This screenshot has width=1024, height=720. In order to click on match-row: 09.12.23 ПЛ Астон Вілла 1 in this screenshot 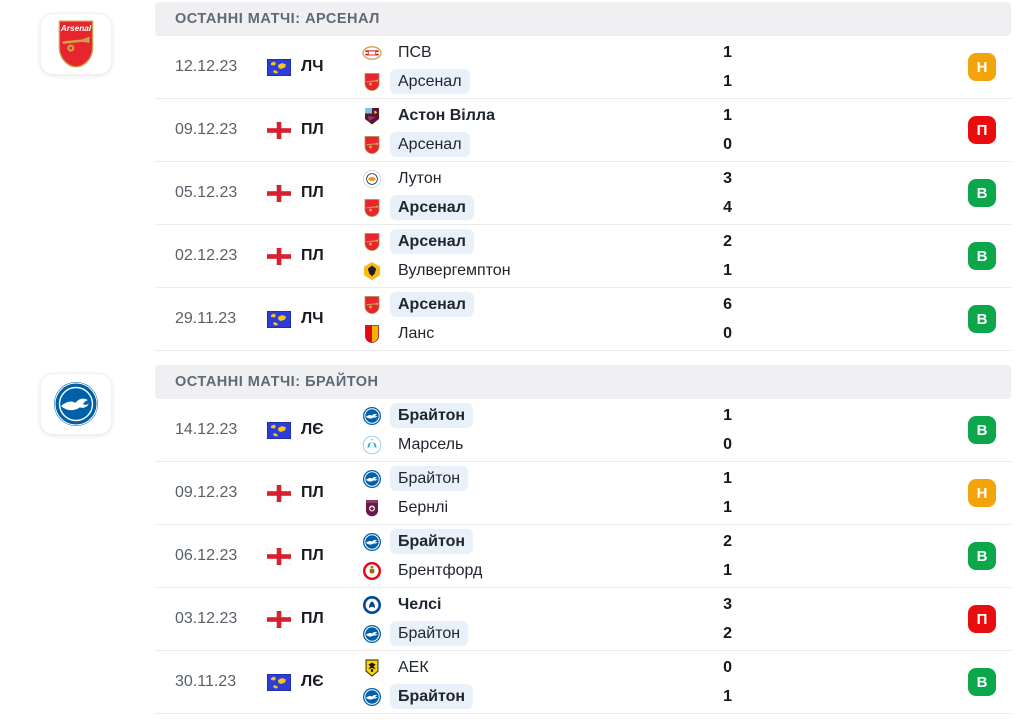, I will do `click(583, 130)`.